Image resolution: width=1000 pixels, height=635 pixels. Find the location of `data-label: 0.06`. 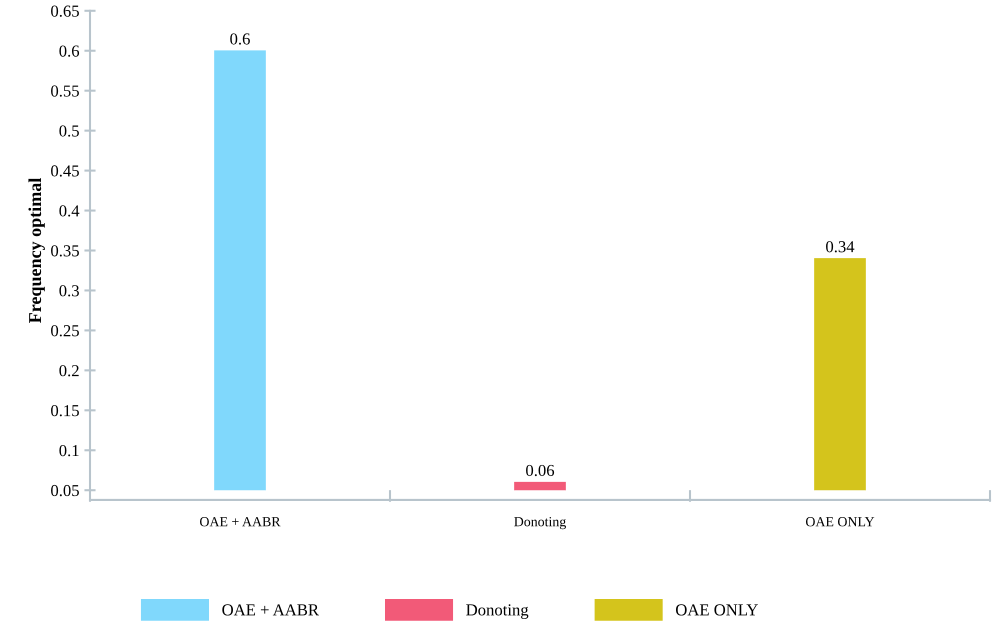

data-label: 0.06 is located at coordinates (540, 470).